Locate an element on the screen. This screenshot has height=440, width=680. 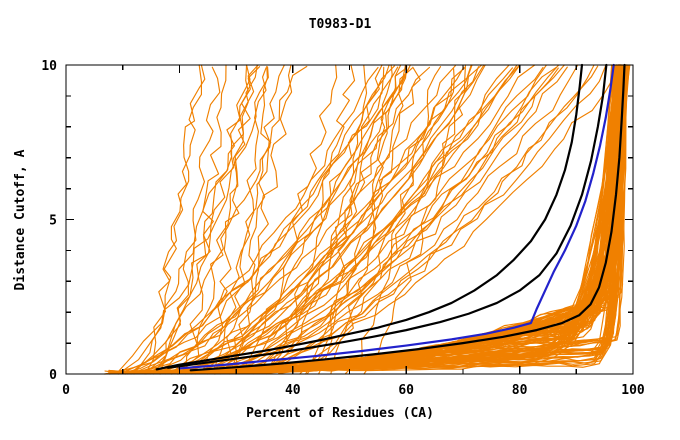
y-tick-label: 10 is located at coordinates (49, 66).